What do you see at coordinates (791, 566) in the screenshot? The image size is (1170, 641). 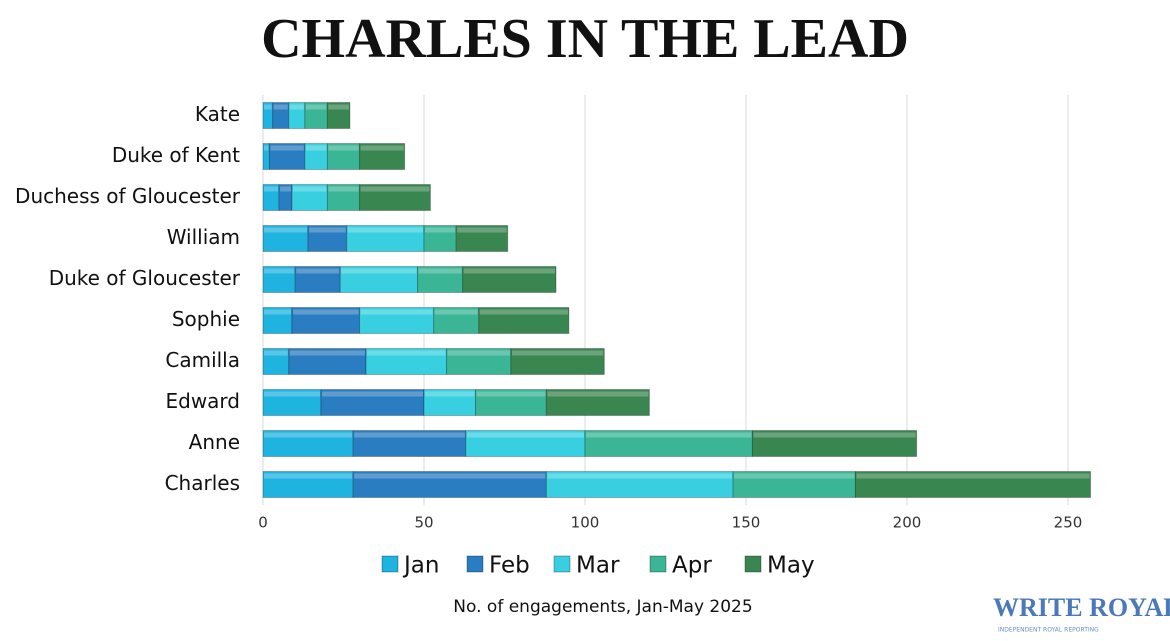 I see `legend-label: May` at bounding box center [791, 566].